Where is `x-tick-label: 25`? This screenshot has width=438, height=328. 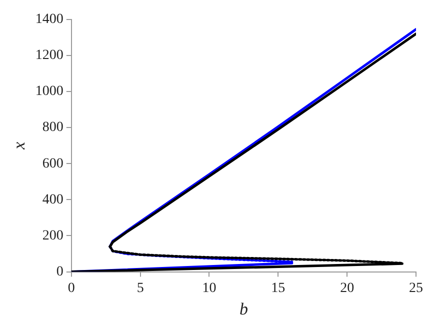
x-tick-label: 25 is located at coordinates (416, 288).